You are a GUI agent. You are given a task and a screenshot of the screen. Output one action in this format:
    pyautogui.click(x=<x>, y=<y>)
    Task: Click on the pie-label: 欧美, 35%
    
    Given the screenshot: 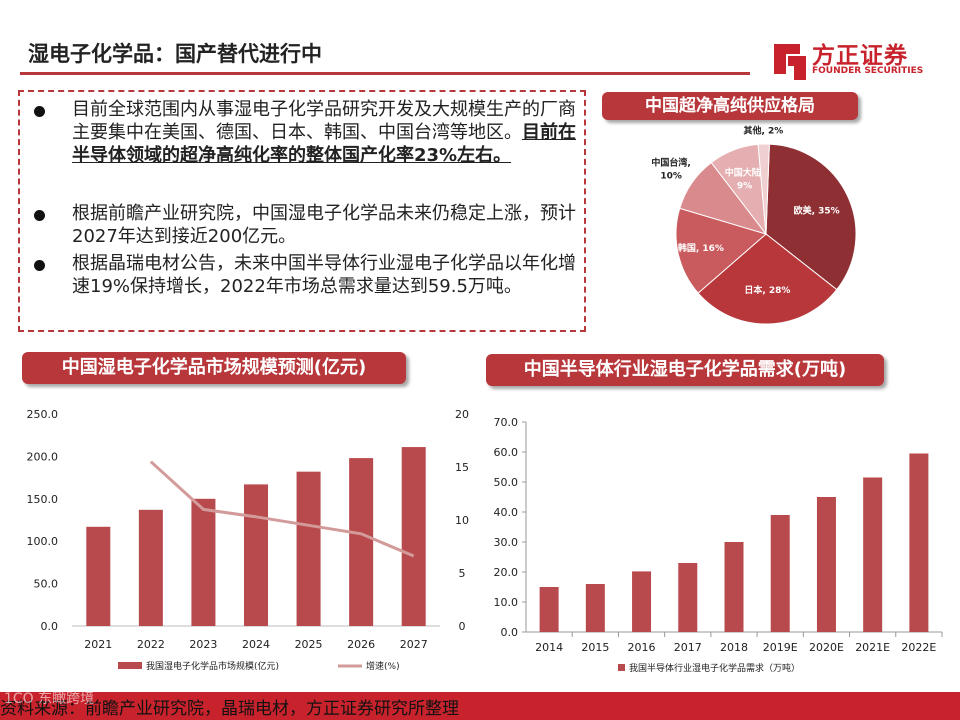 What is the action you would take?
    pyautogui.click(x=817, y=211)
    